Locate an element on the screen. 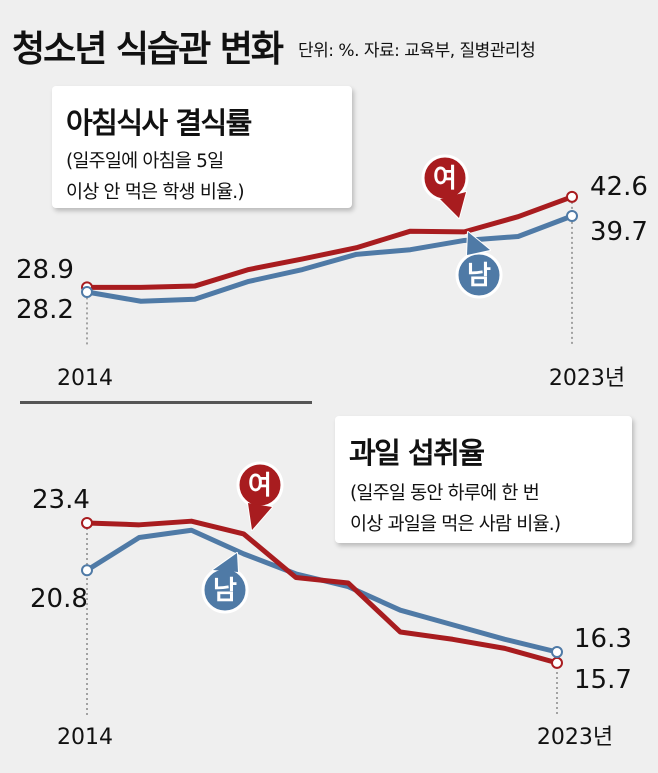 Image resolution: width=658 pixels, height=773 pixels. breakfast-value-label-end-bottom: 39.7 is located at coordinates (619, 232).